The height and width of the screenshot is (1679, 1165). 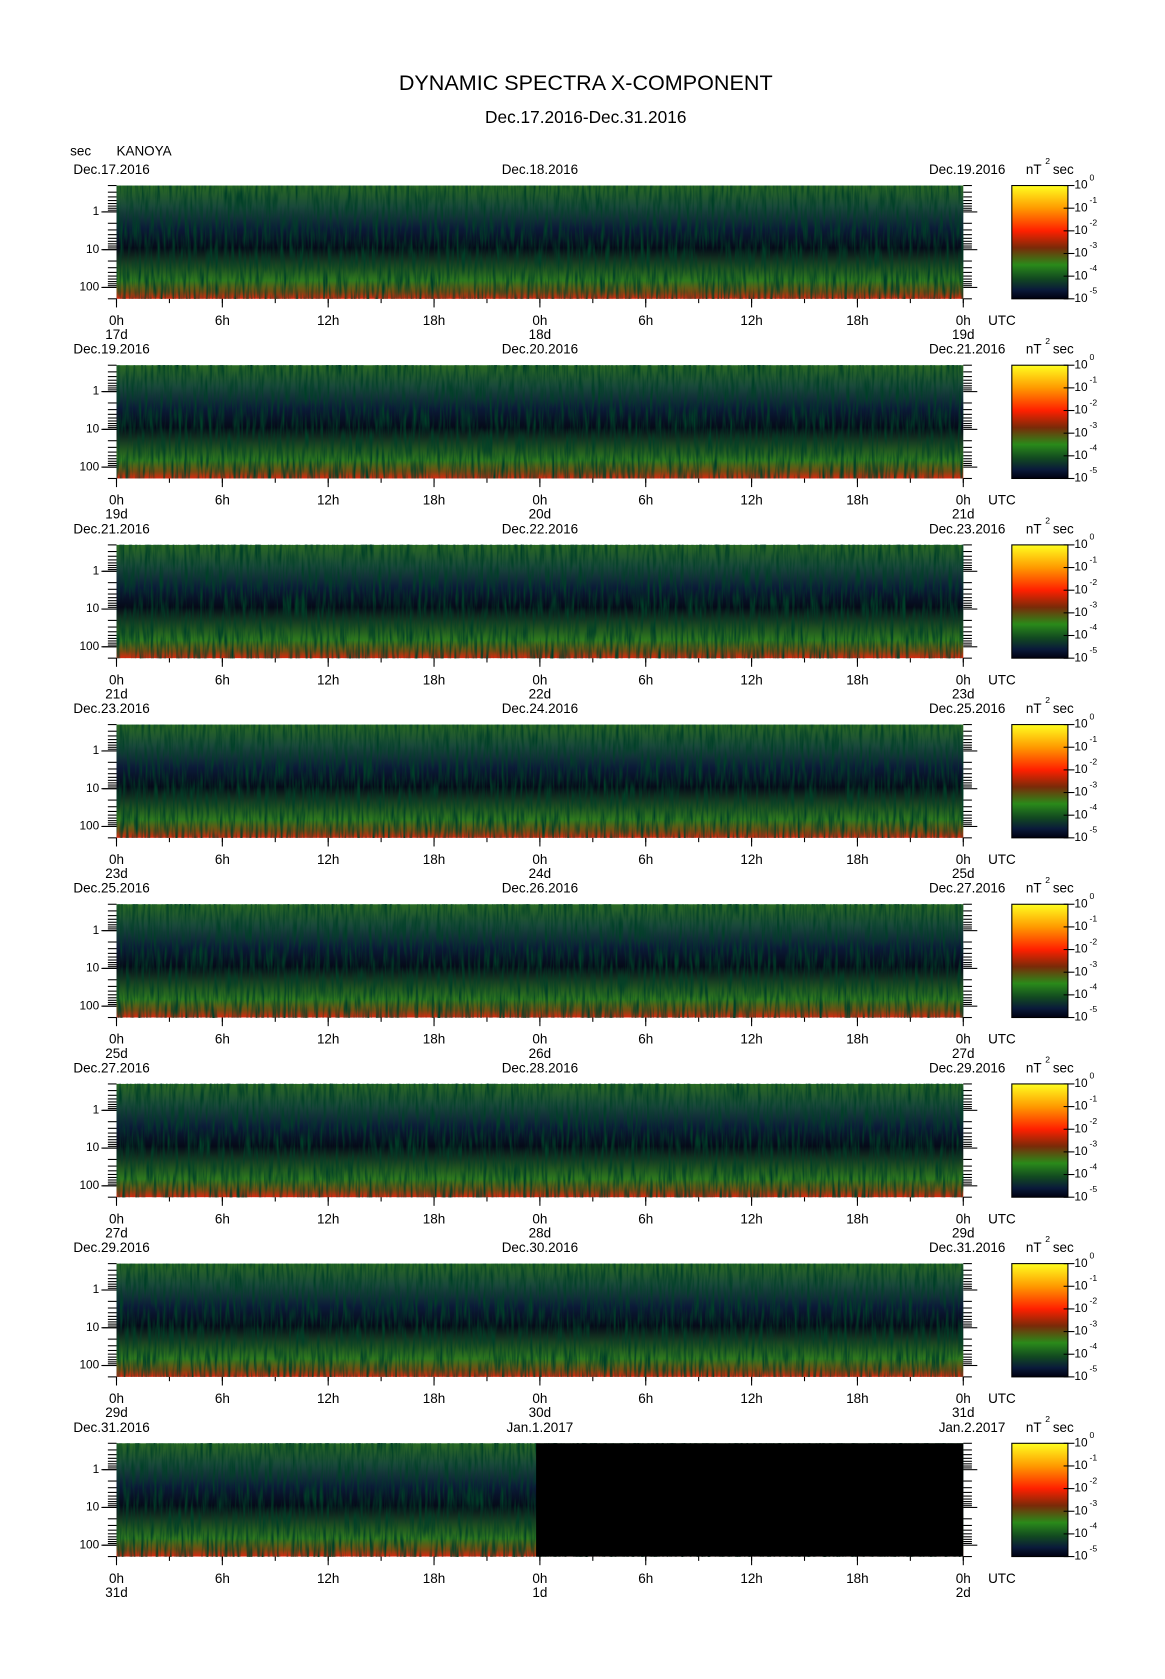 What do you see at coordinates (963, 1412) in the screenshot?
I see `day-label: 31d` at bounding box center [963, 1412].